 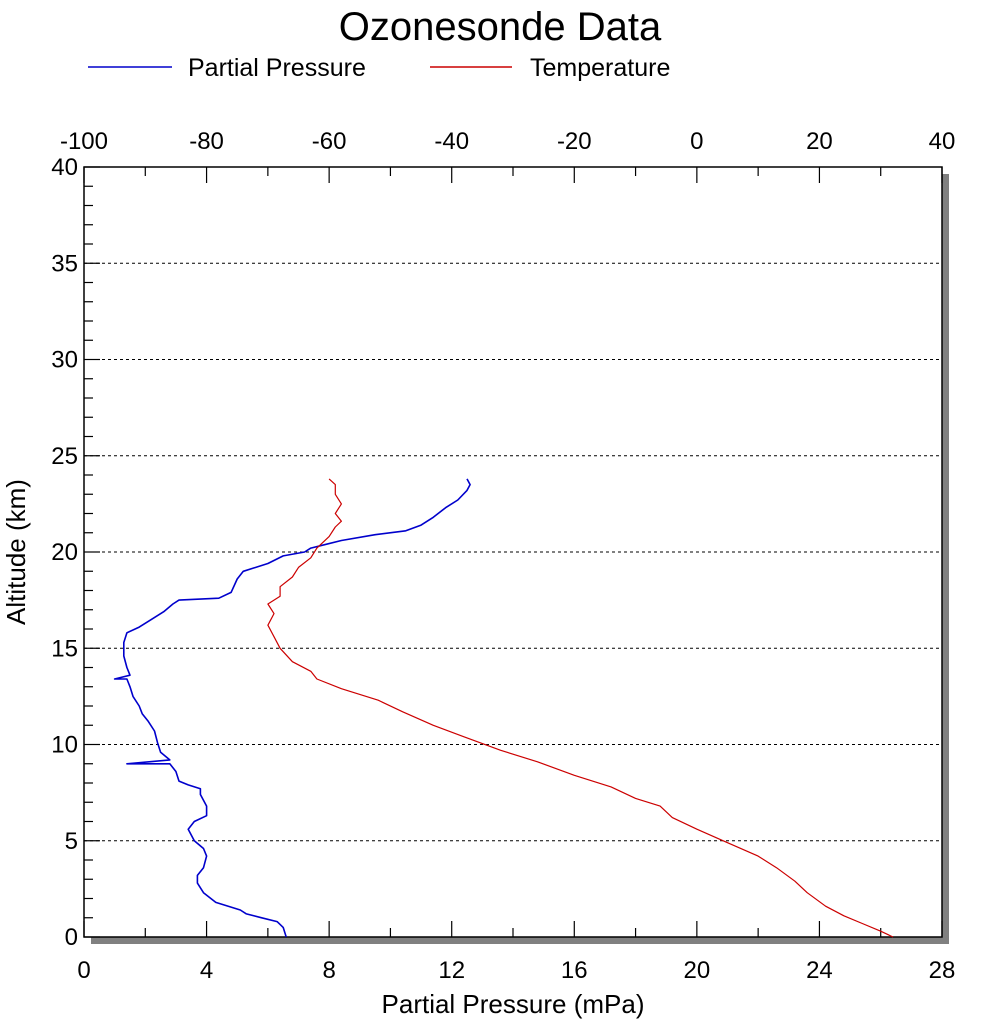 I want to click on x-top-tick-label: -40, so click(x=451, y=141).